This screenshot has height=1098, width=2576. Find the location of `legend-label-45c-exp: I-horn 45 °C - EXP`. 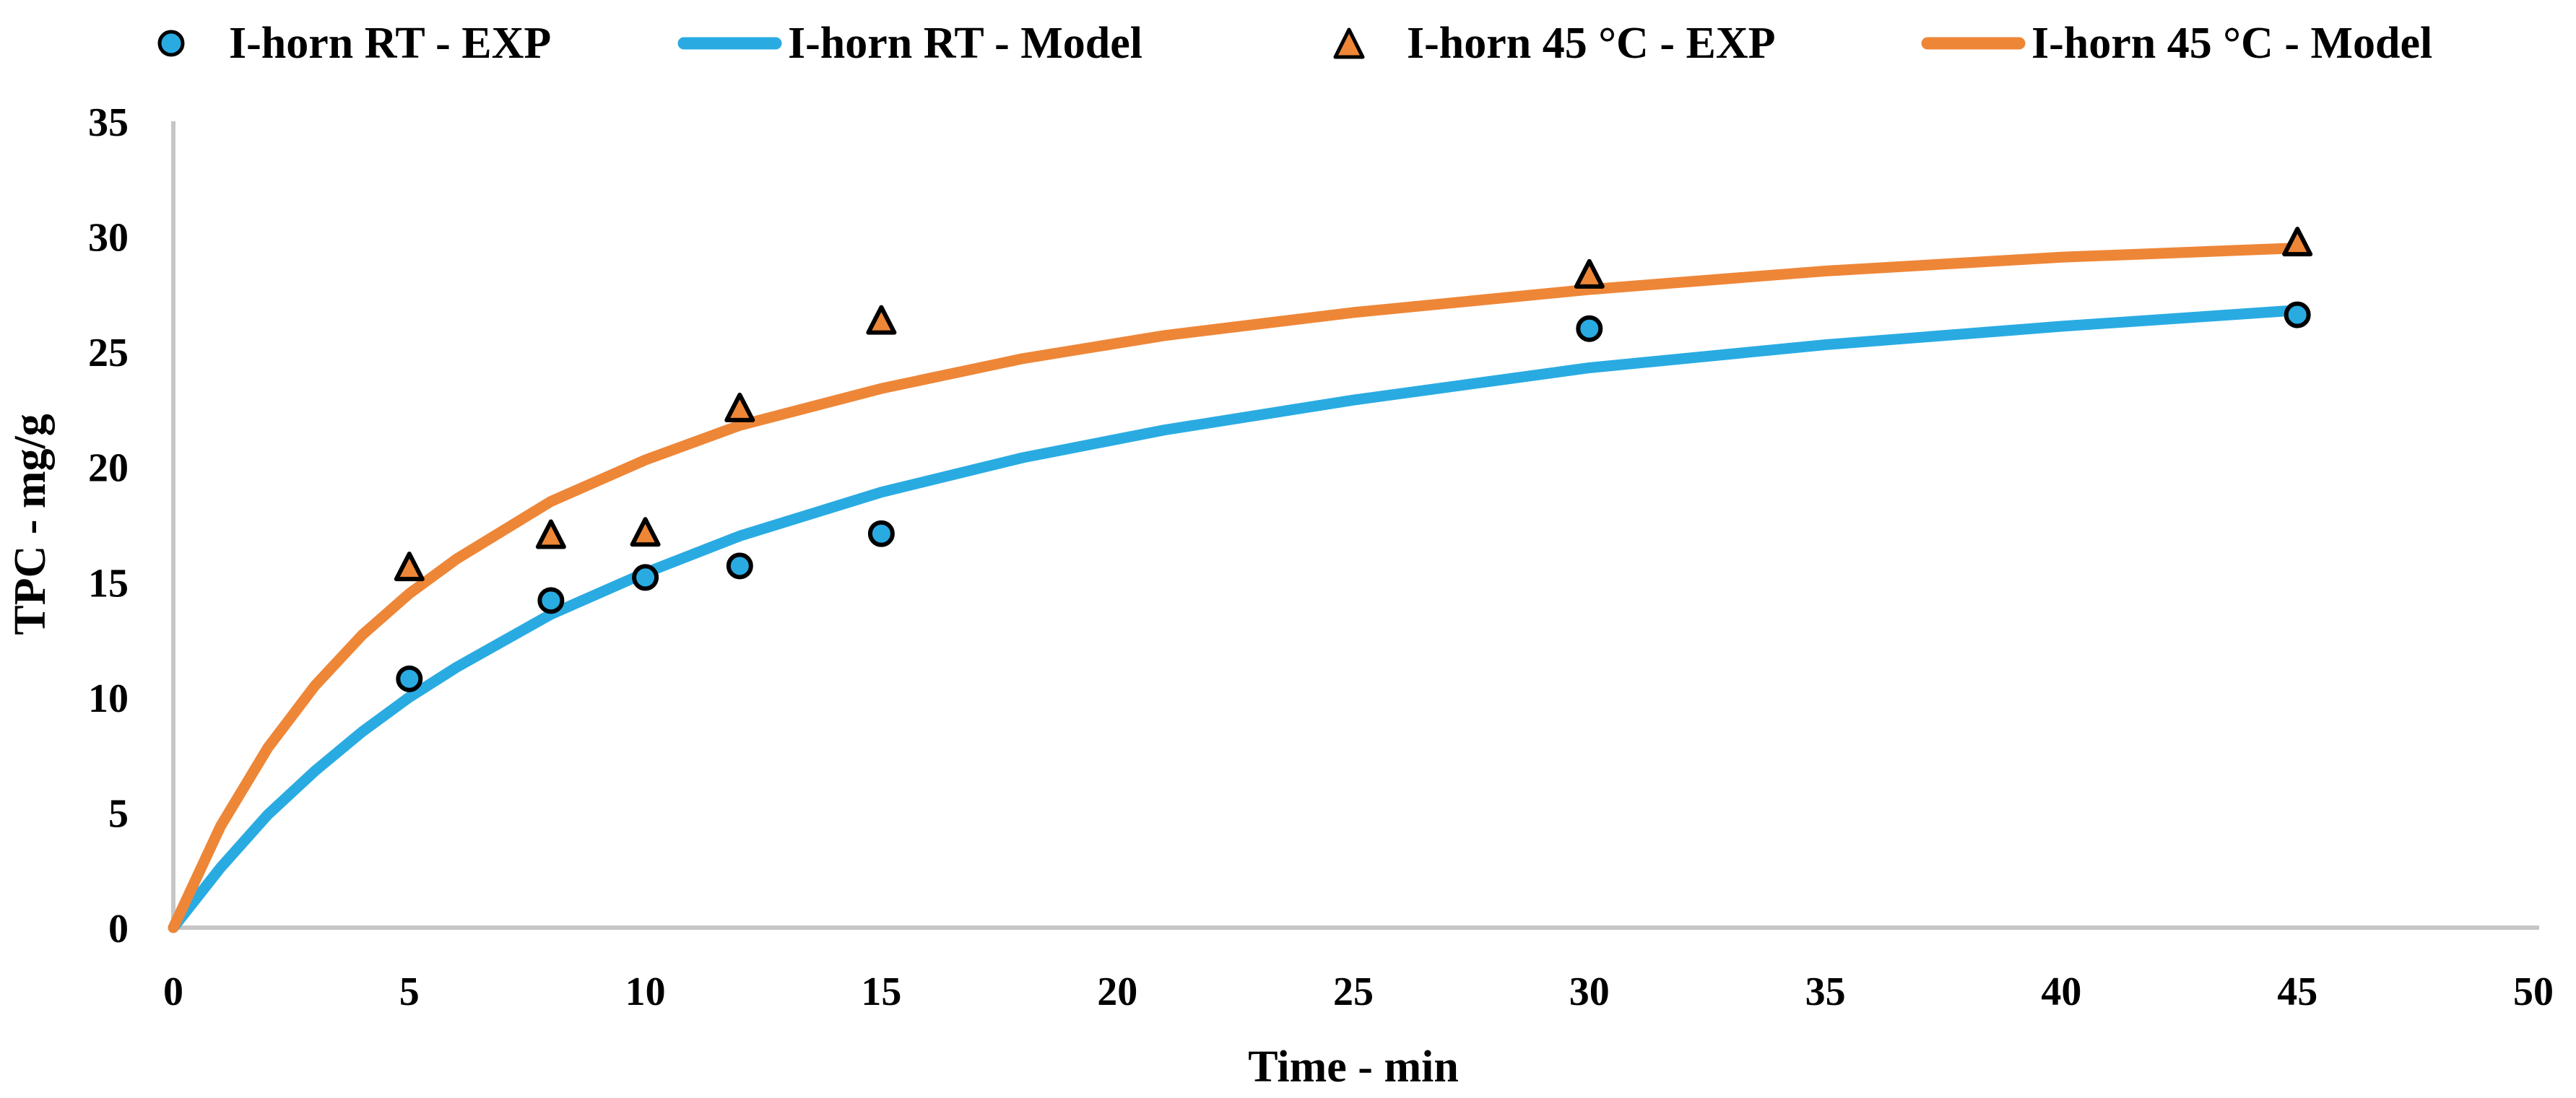

legend-label-45c-exp: I-horn 45 °C - EXP is located at coordinates (1591, 43).